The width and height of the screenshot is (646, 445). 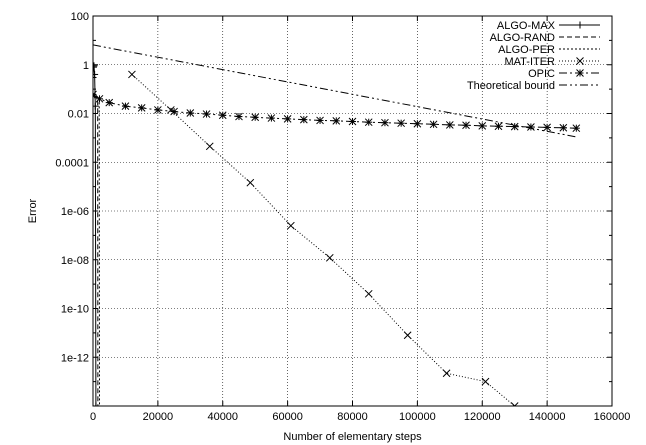 What do you see at coordinates (526, 50) in the screenshot?
I see `legend-label-algo-per: ALGO-PER` at bounding box center [526, 50].